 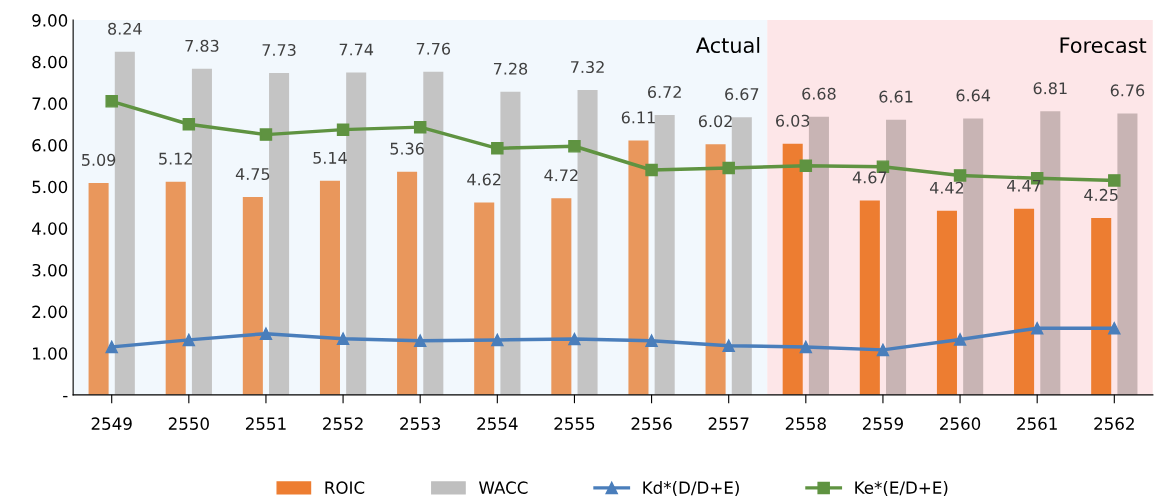 What do you see at coordinates (484, 179) in the screenshot?
I see `data-label: 4.62` at bounding box center [484, 179].